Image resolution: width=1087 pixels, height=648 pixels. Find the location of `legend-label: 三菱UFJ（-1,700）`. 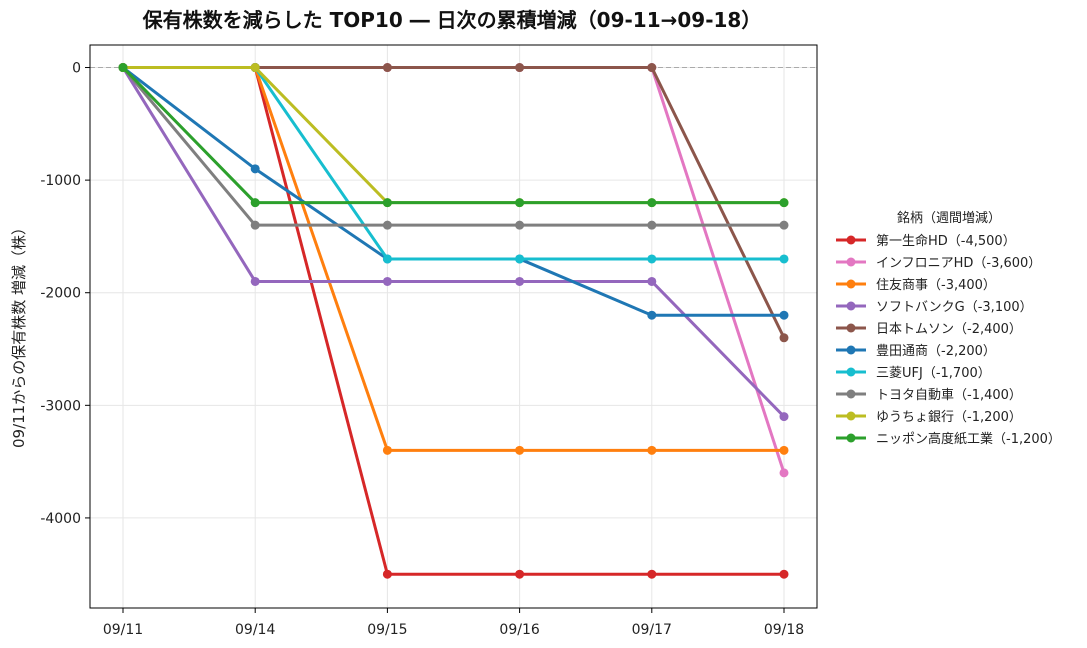

legend-label: 三菱UFJ（-1,700） is located at coordinates (933, 373).